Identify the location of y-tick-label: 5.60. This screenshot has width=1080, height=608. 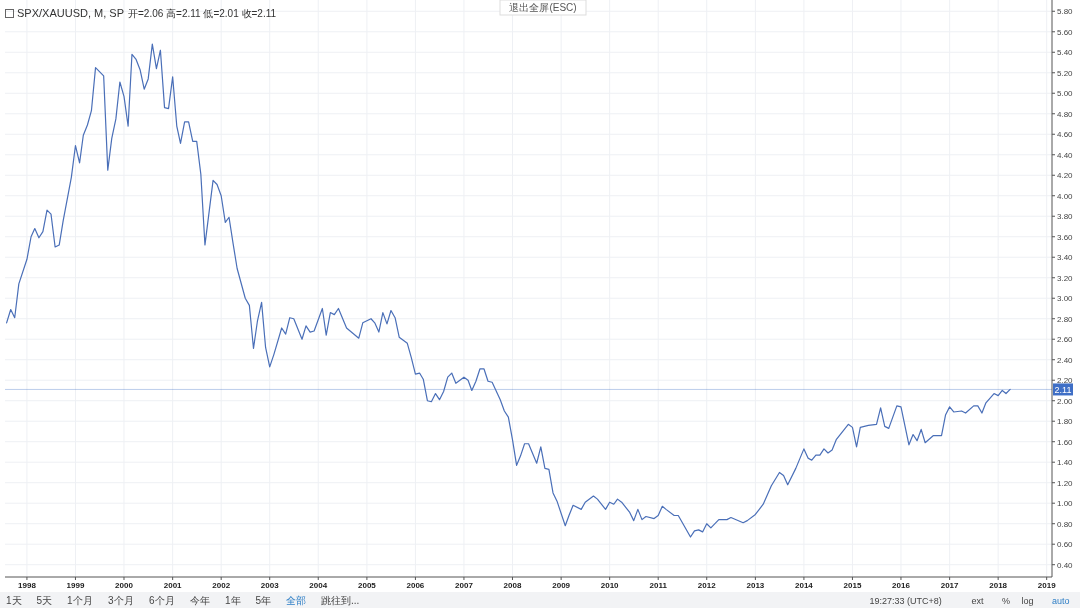
(1065, 32).